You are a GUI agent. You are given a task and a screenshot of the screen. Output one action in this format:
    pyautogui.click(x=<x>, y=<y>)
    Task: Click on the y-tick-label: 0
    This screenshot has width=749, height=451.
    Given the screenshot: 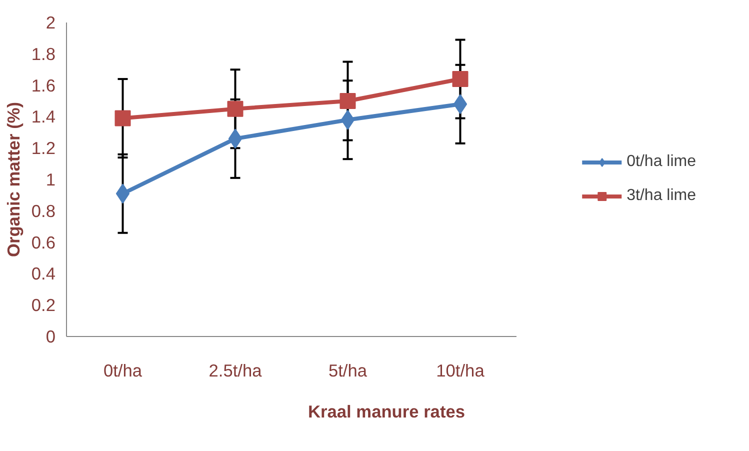 What is the action you would take?
    pyautogui.click(x=51, y=336)
    